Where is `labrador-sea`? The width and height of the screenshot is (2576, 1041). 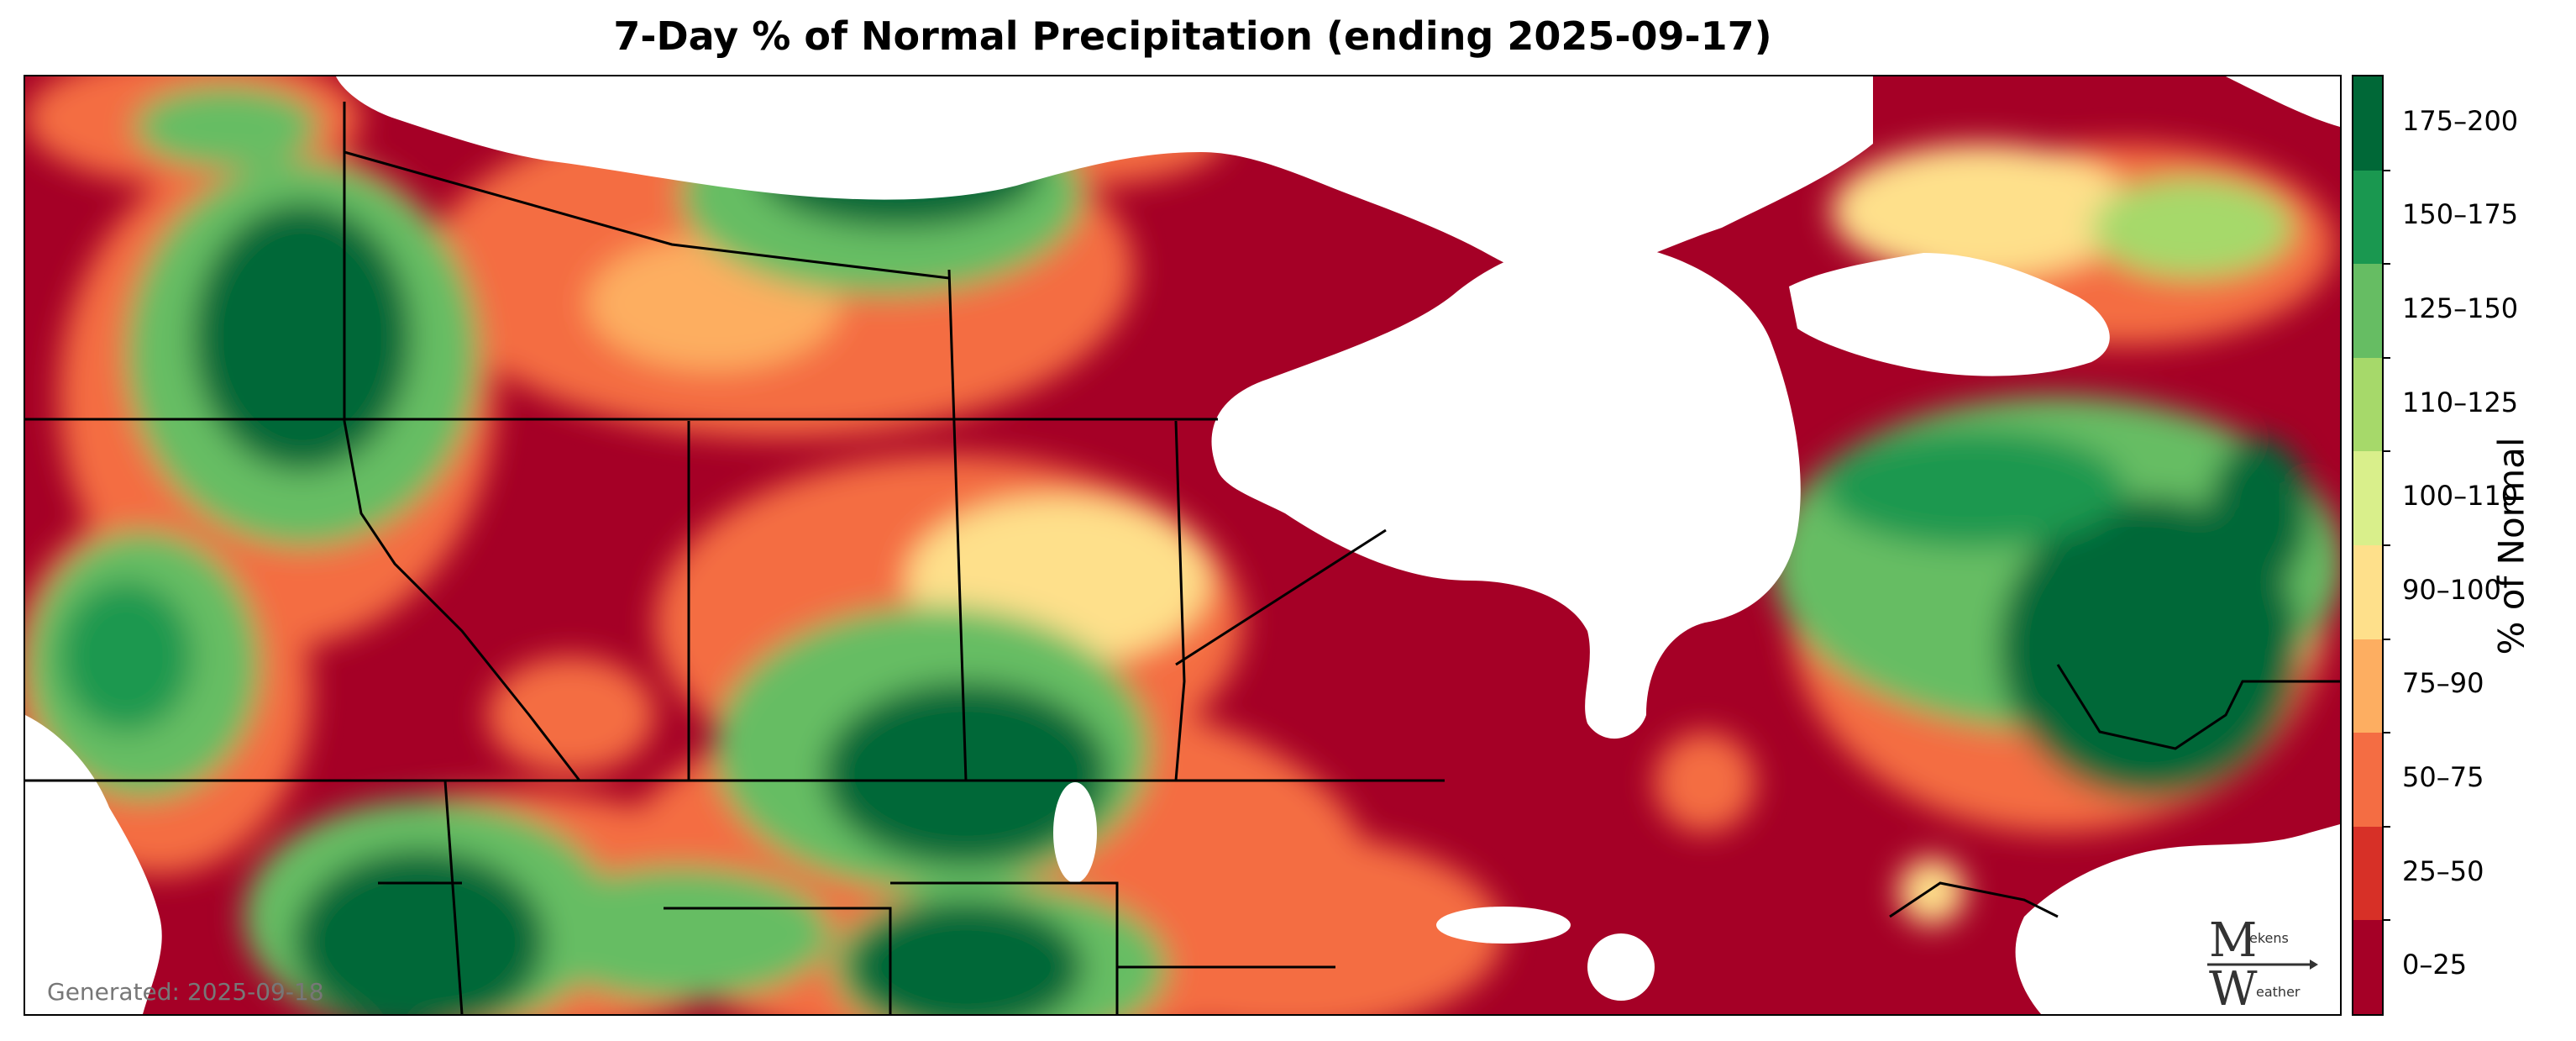 labrador-sea is located at coordinates (1949, 314).